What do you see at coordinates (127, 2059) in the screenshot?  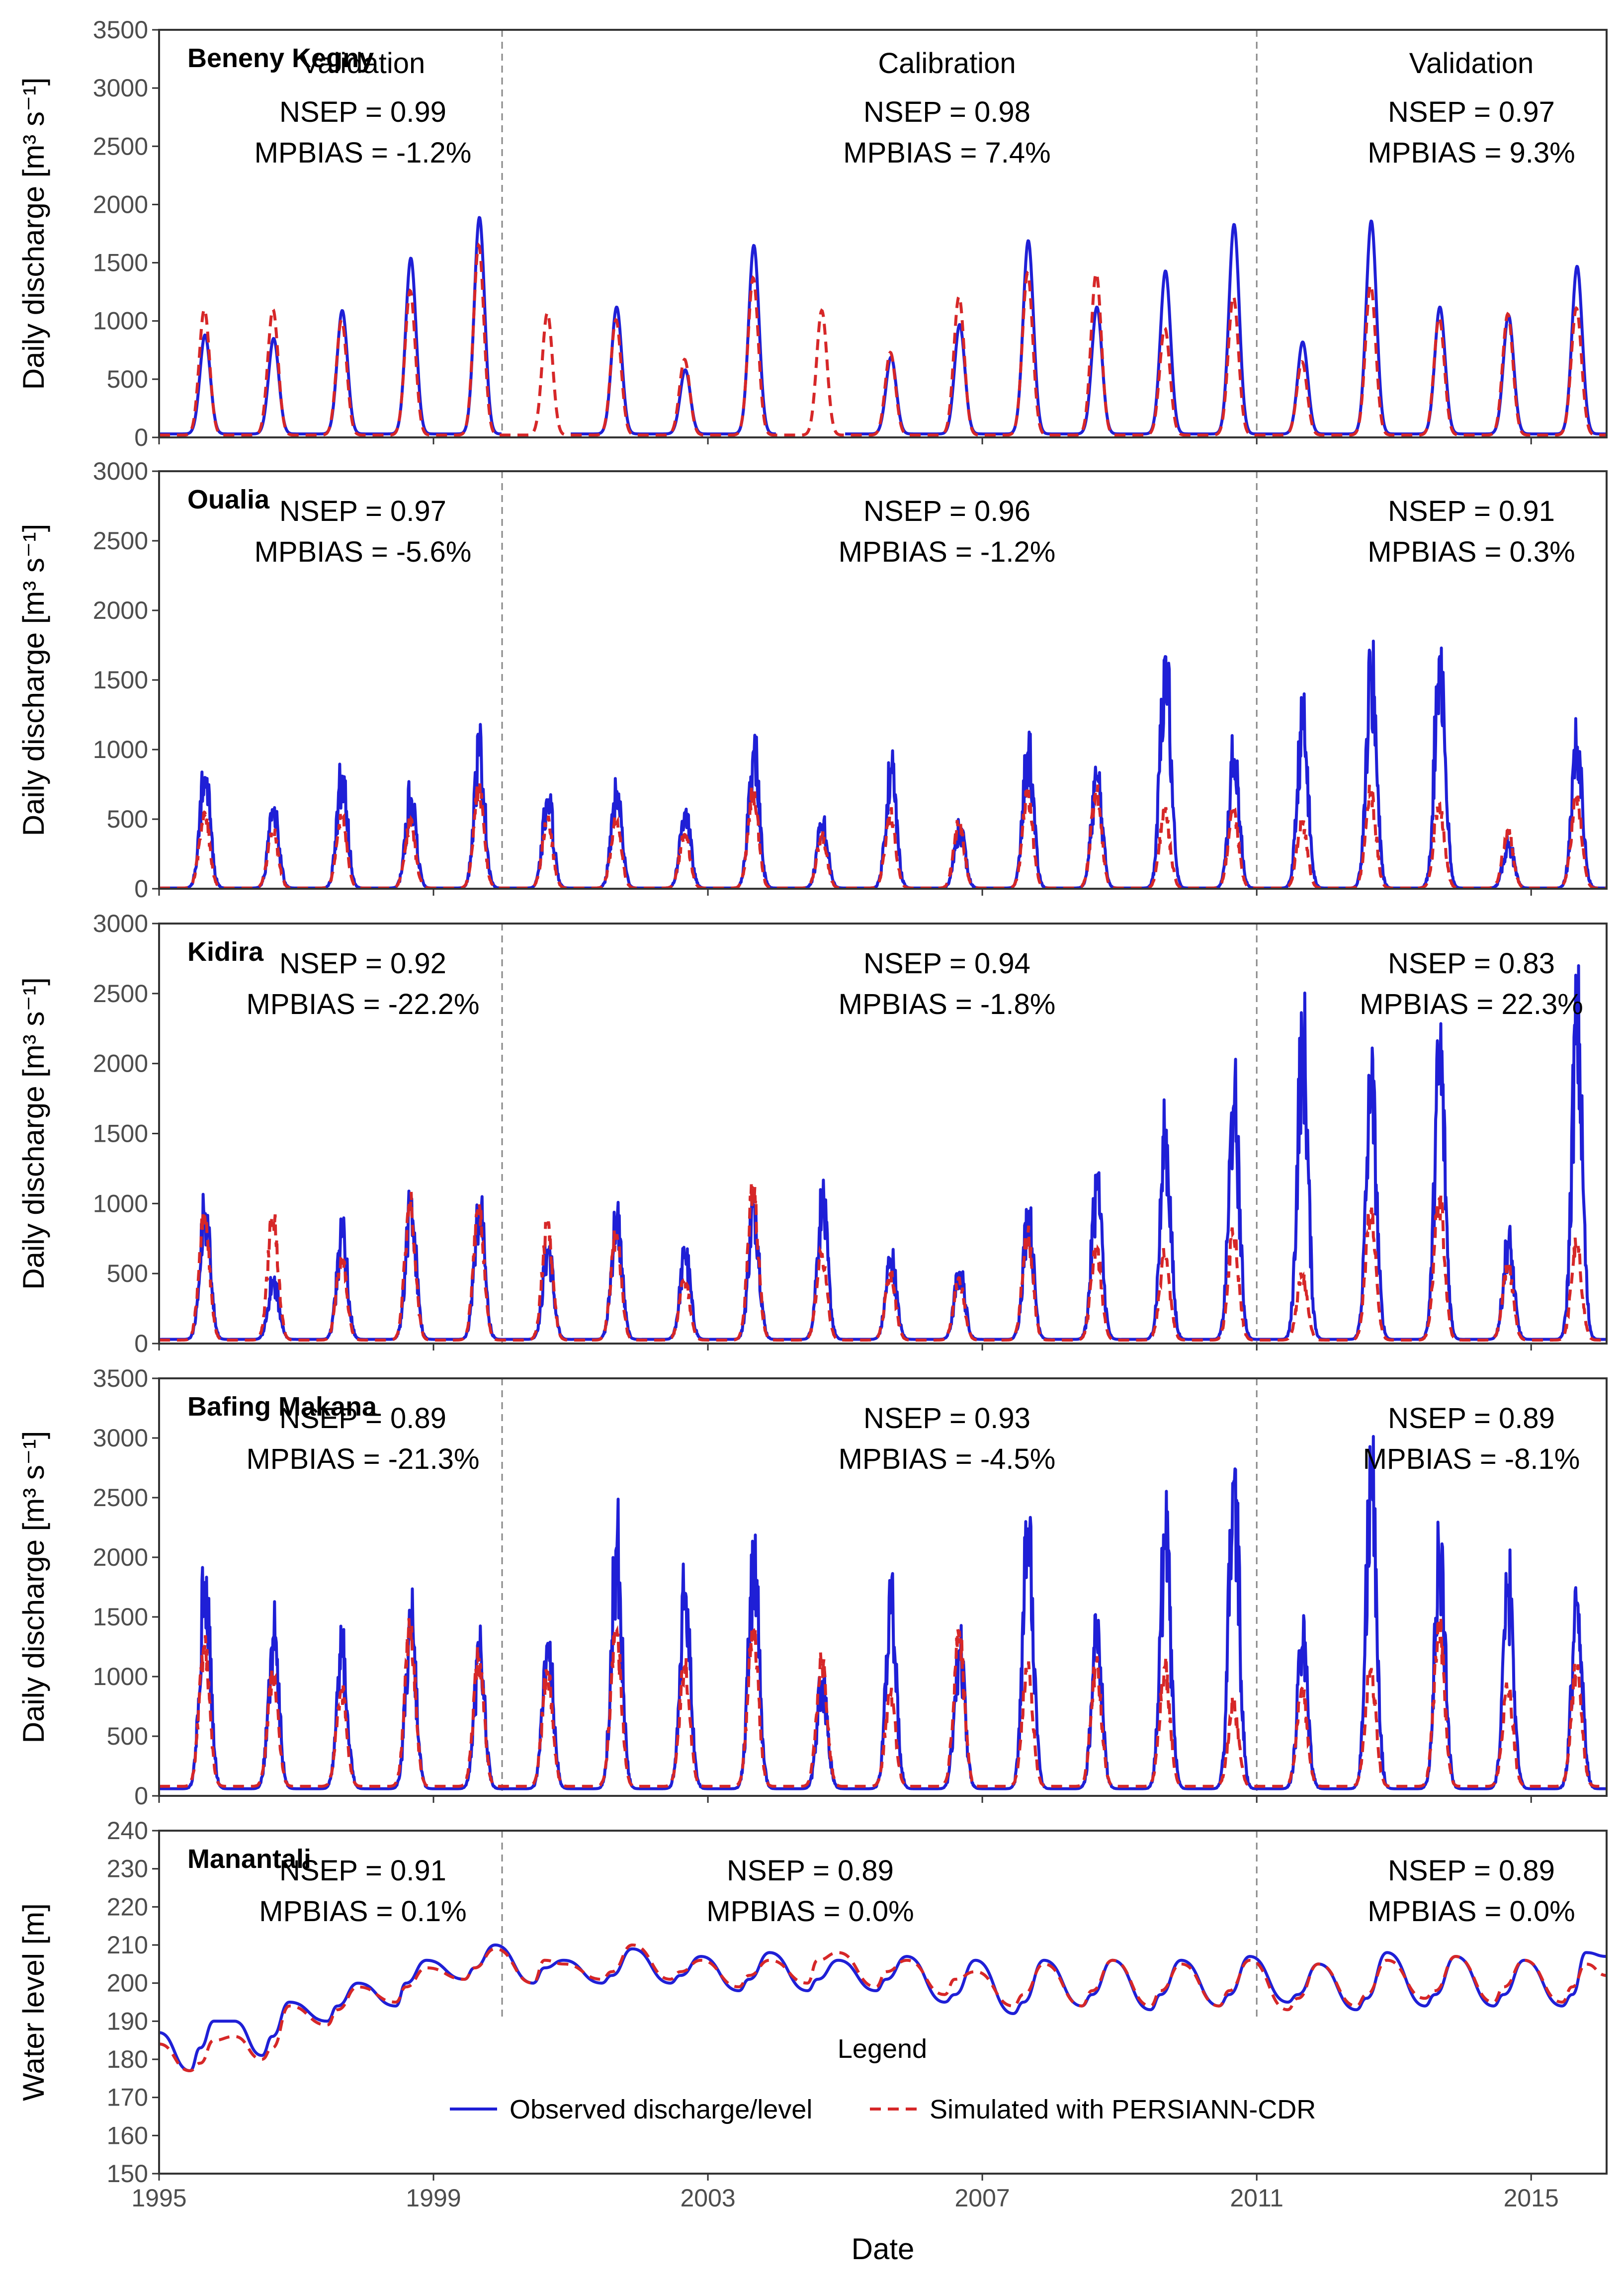 I see `y-tick-label: 180` at bounding box center [127, 2059].